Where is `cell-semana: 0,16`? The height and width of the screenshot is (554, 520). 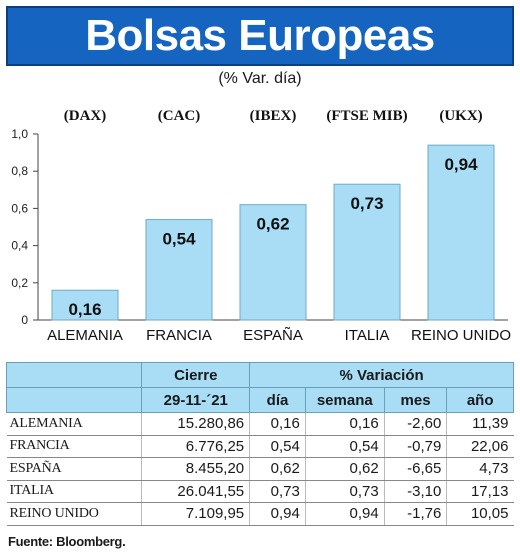 cell-semana: 0,16 is located at coordinates (345, 424).